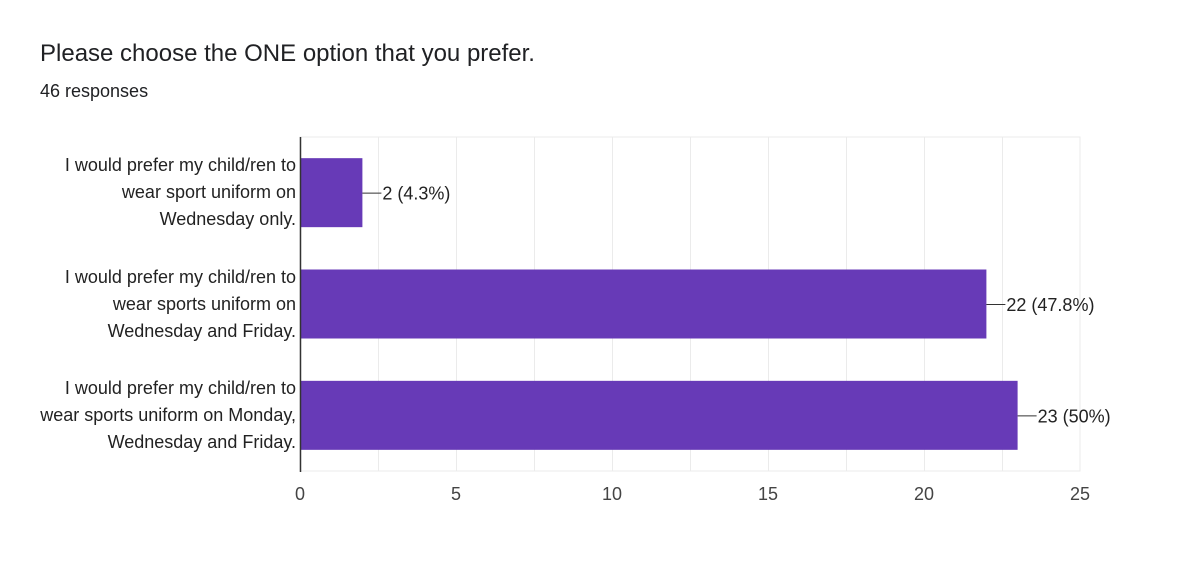  Describe the element at coordinates (300, 494) in the screenshot. I see `x-tick-label: 0` at that location.